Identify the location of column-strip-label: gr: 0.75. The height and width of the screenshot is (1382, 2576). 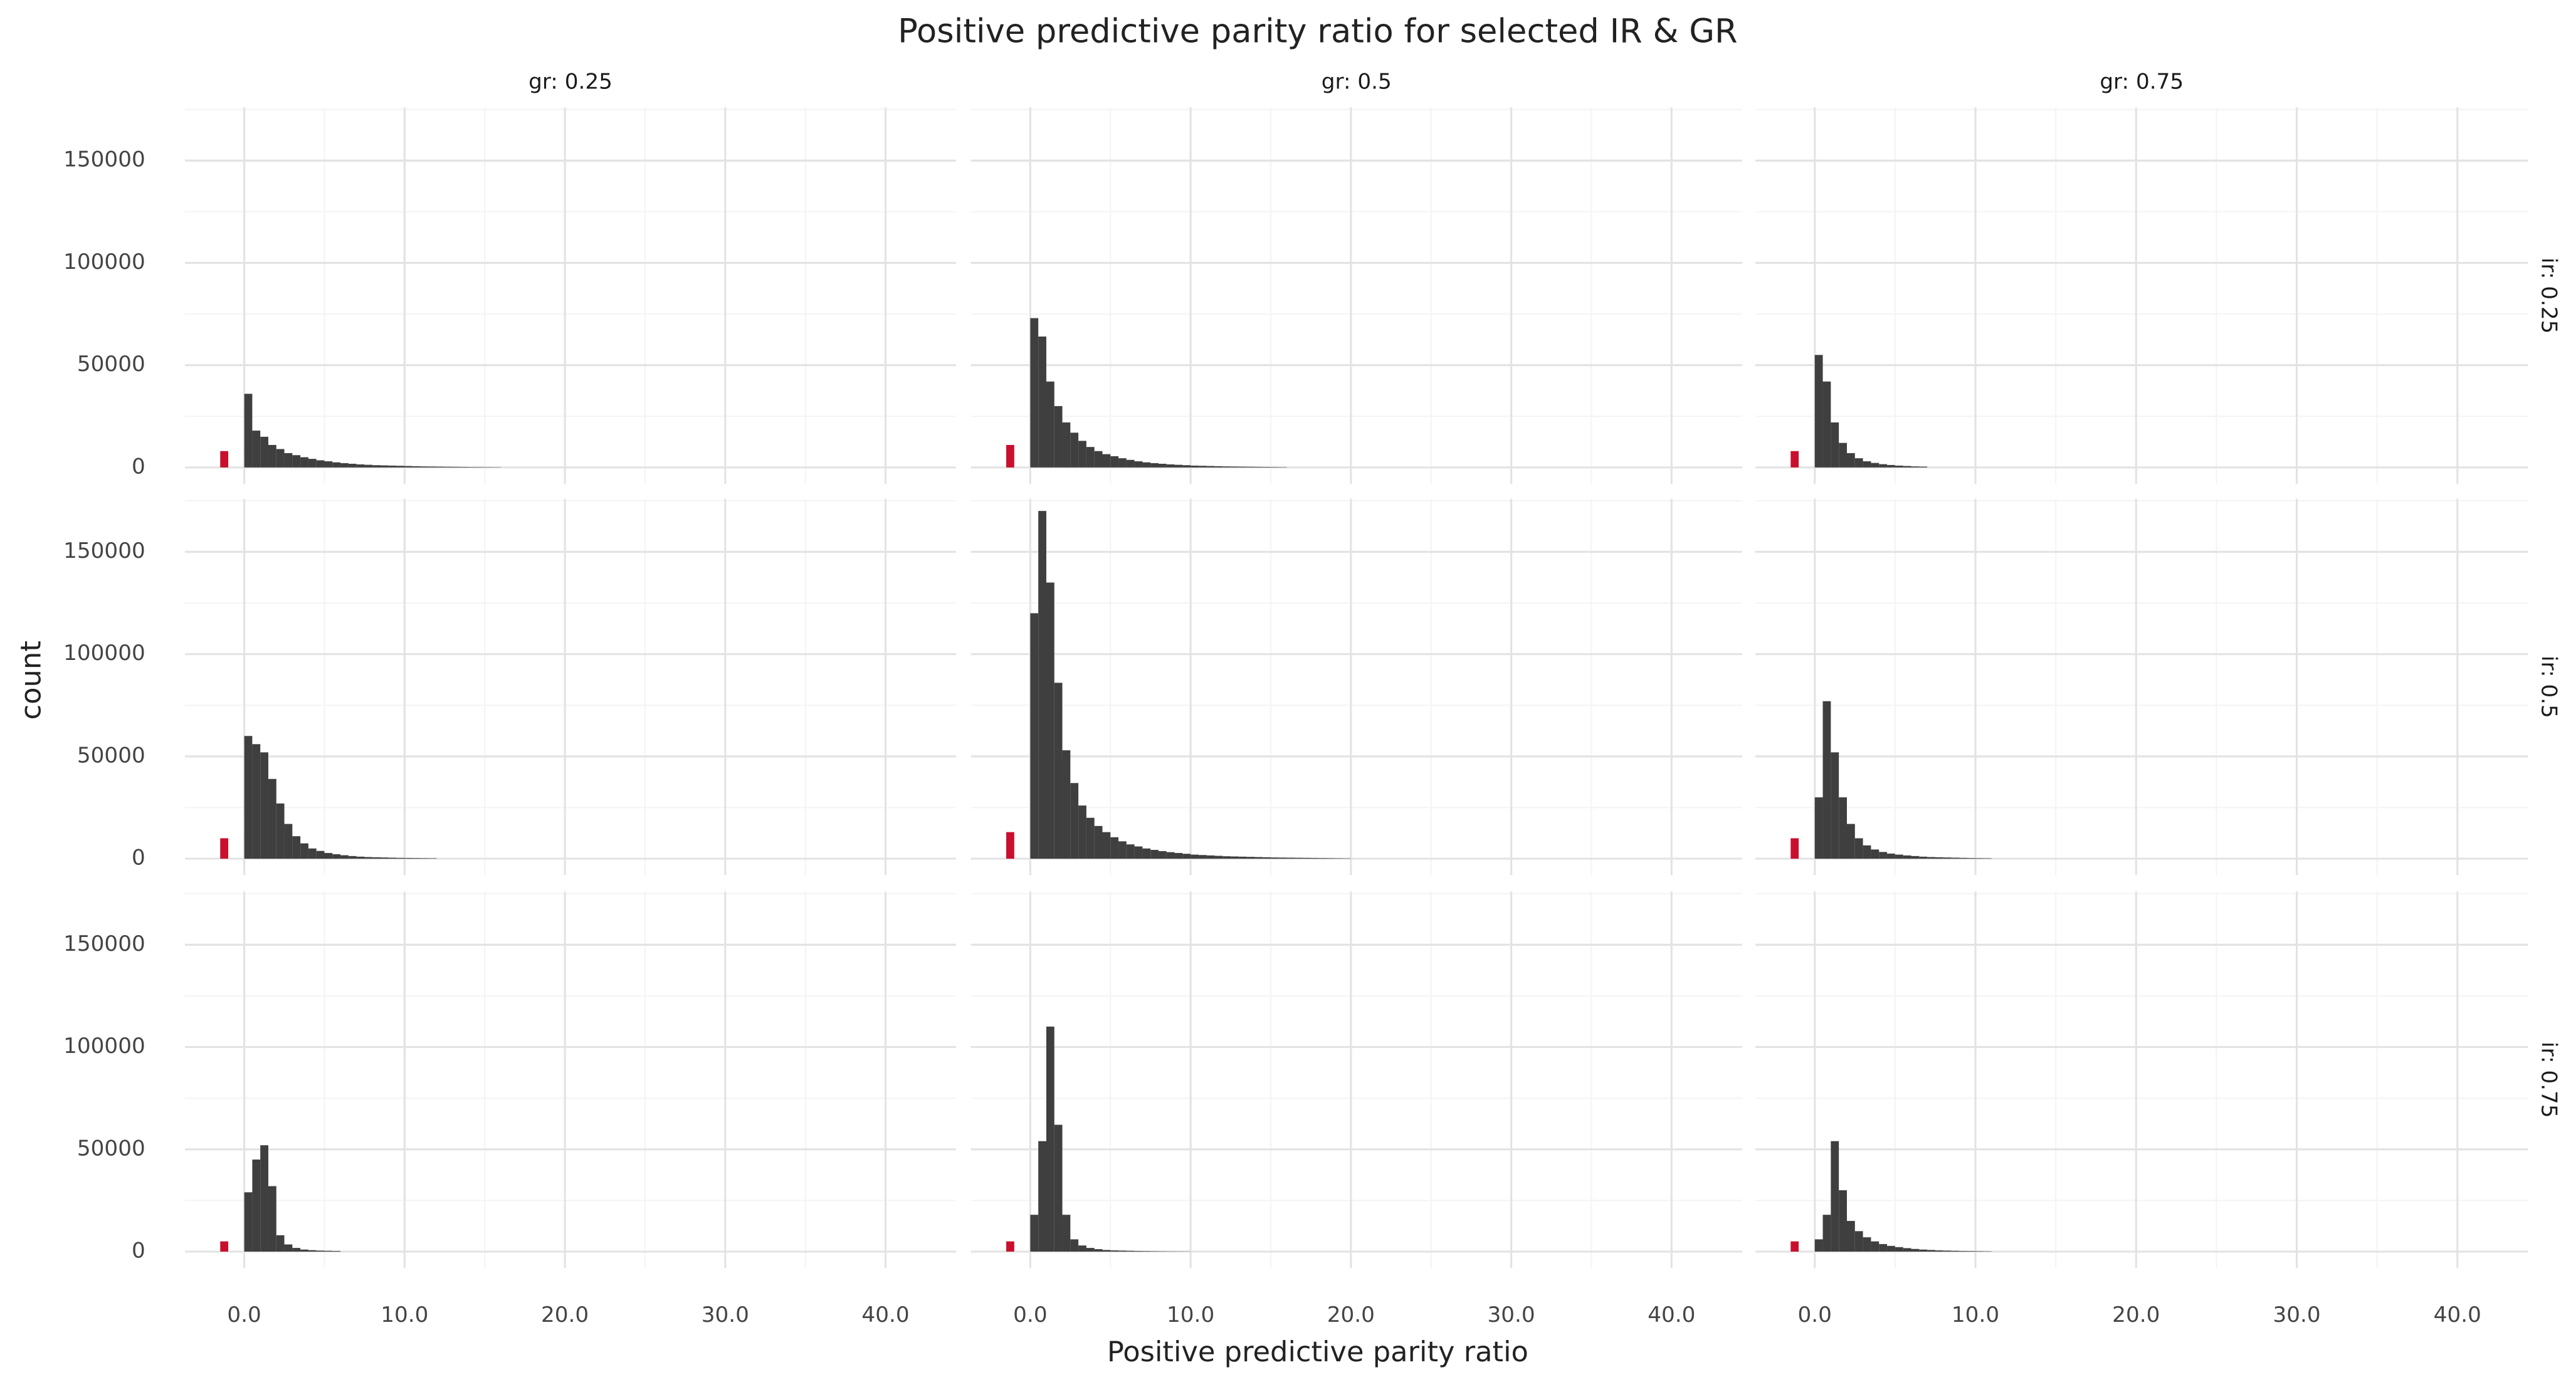
(2142, 82).